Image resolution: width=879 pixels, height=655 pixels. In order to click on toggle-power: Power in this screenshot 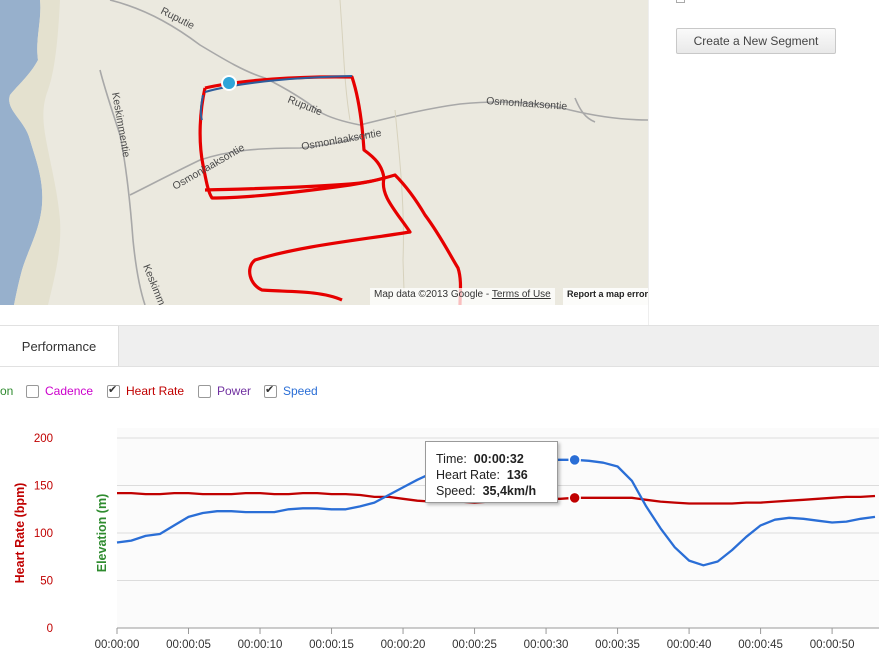, I will do `click(224, 391)`.